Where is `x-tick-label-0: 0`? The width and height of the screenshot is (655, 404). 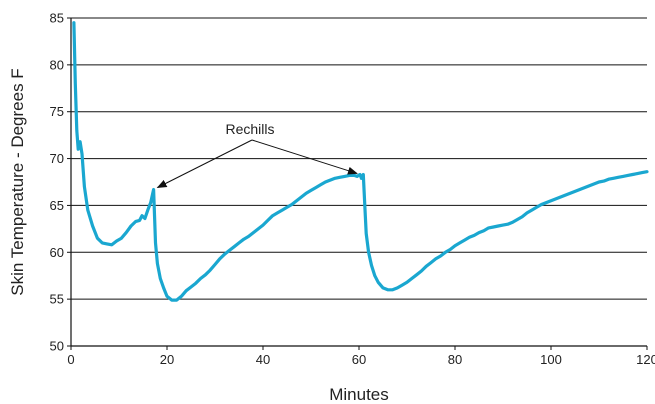 x-tick-label-0: 0 is located at coordinates (70, 359).